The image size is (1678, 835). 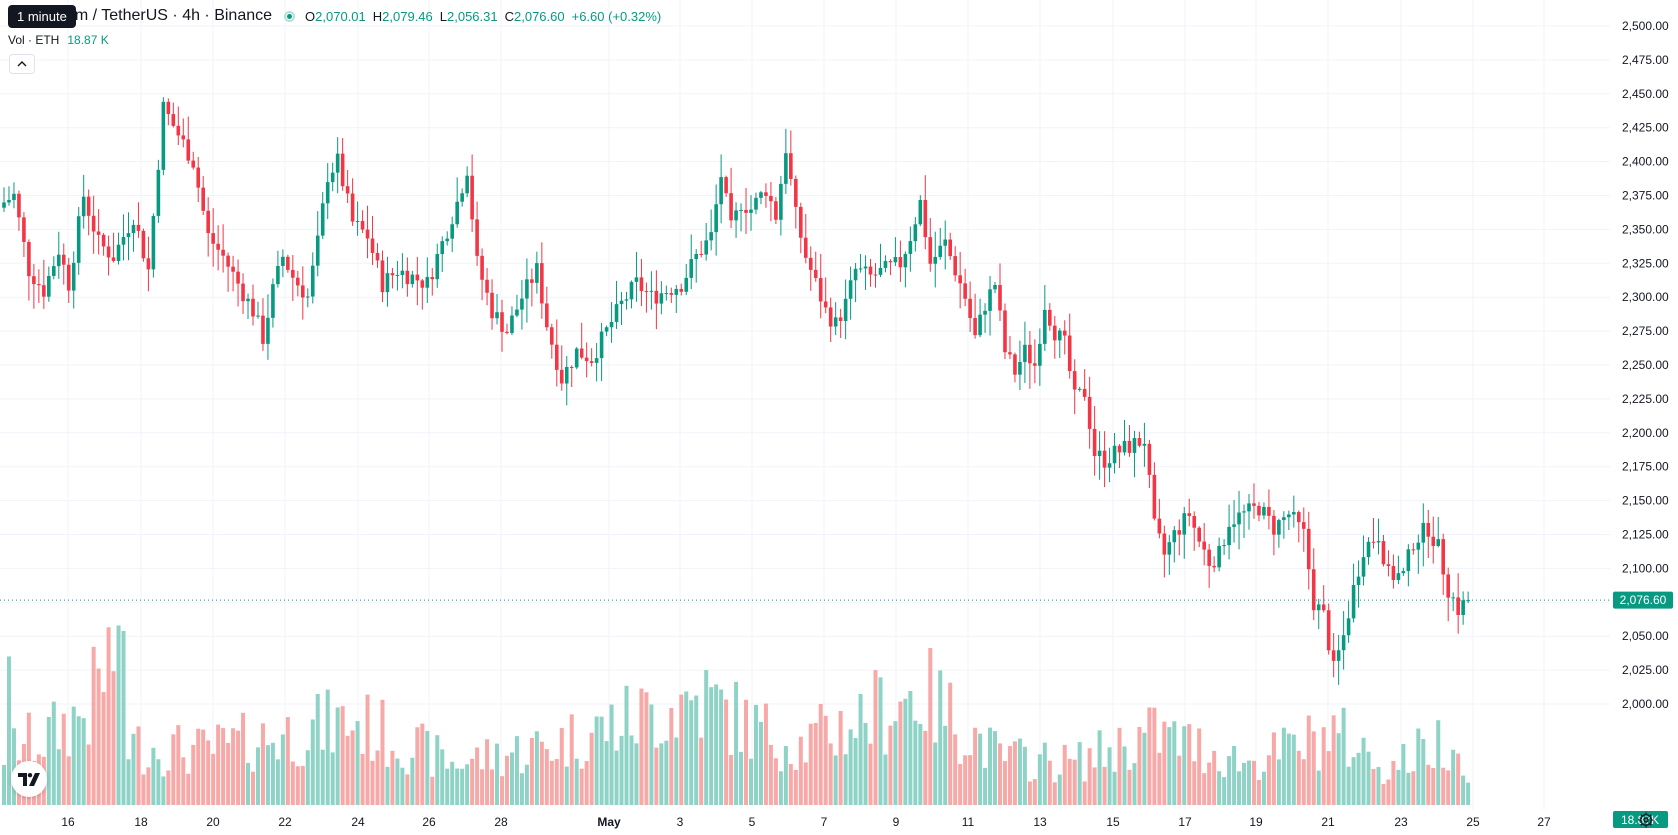 I want to click on tradingview-logo-icon, so click(x=29, y=779).